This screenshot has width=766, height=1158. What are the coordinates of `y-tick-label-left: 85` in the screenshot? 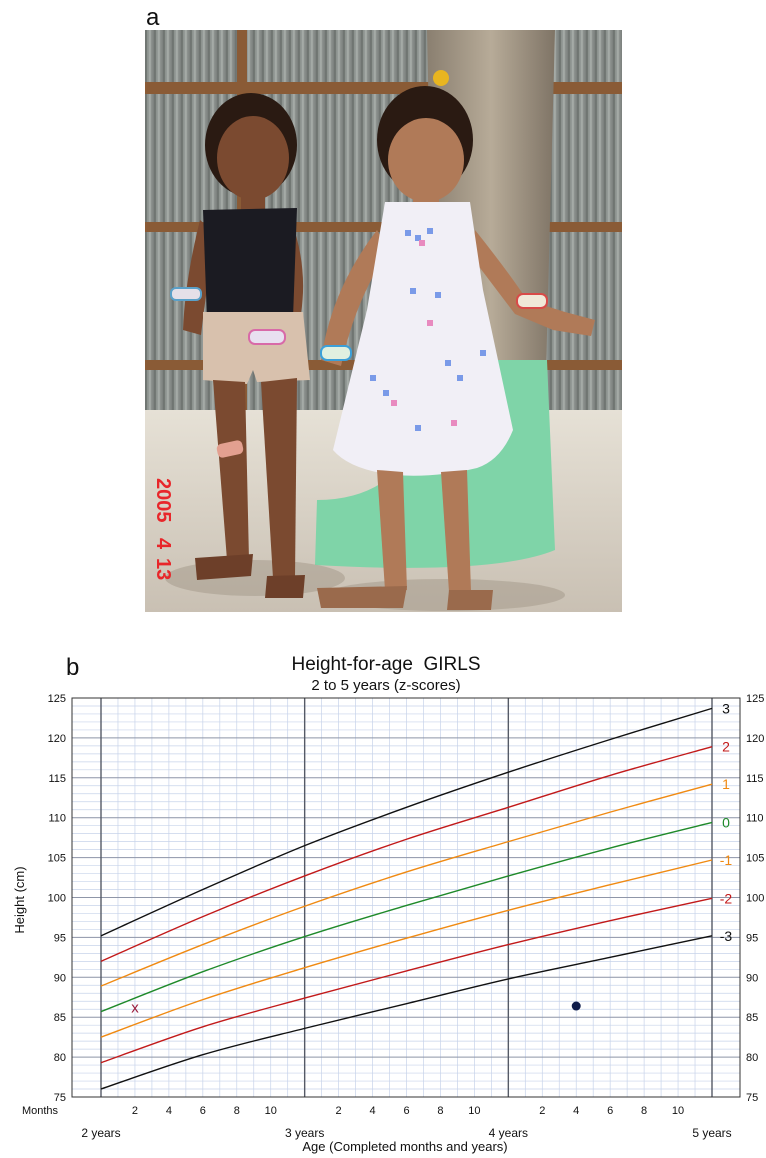 It's located at (60, 1018).